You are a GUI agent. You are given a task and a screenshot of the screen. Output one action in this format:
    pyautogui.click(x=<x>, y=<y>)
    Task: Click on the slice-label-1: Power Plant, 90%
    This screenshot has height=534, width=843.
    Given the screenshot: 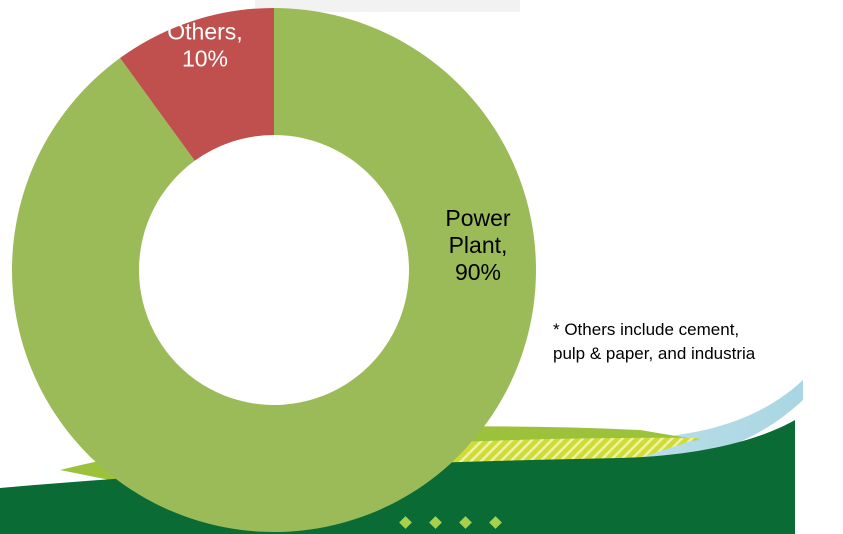 What is the action you would take?
    pyautogui.click(x=478, y=245)
    